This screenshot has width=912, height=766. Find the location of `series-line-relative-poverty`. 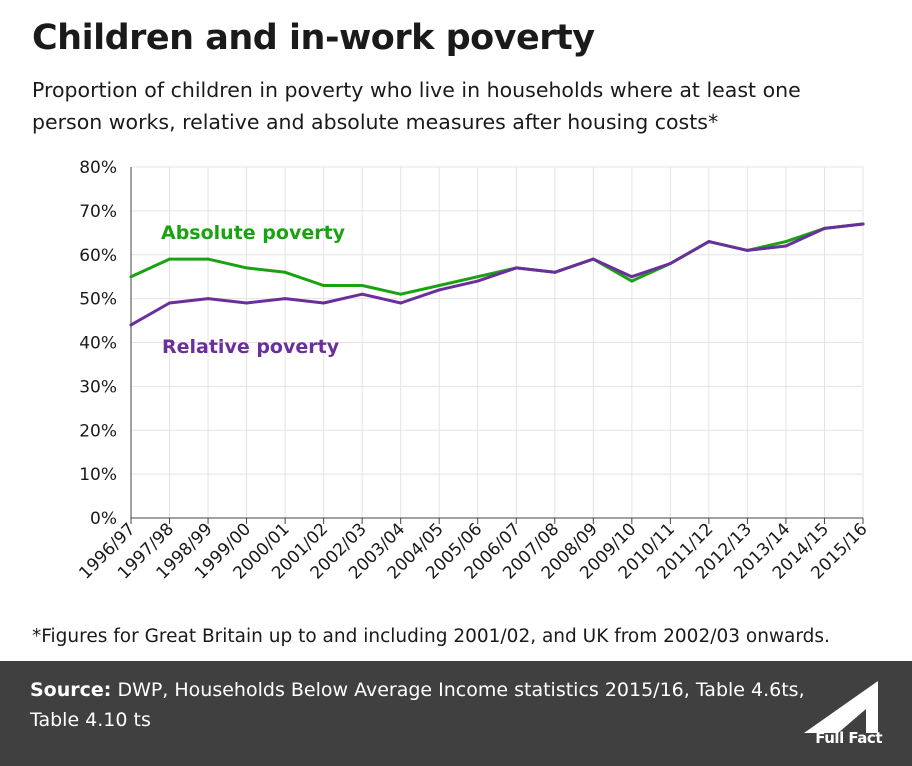

series-line-relative-poverty is located at coordinates (497, 274).